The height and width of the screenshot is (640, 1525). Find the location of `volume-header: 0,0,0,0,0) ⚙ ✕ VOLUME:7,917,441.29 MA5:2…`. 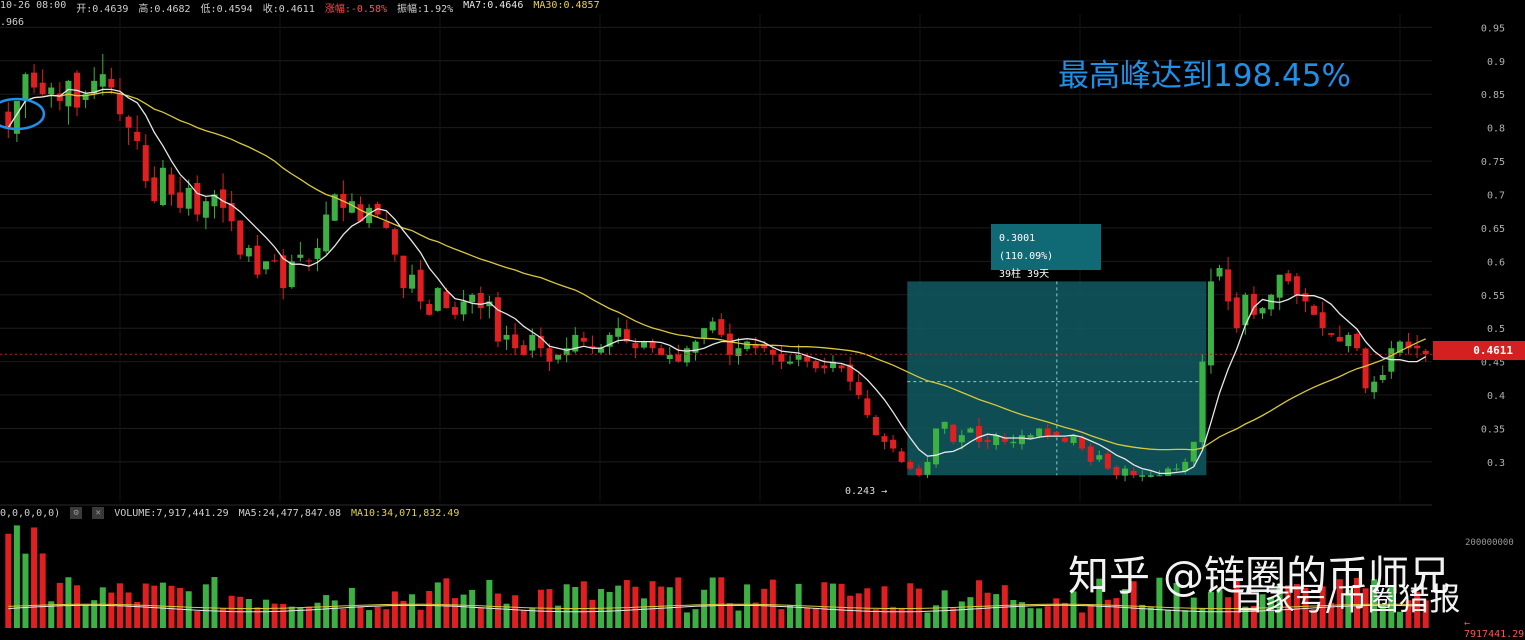

volume-header: 0,0,0,0,0) ⚙ ✕ VOLUME:7,917,441.29 MA5:2… is located at coordinates (229, 513).